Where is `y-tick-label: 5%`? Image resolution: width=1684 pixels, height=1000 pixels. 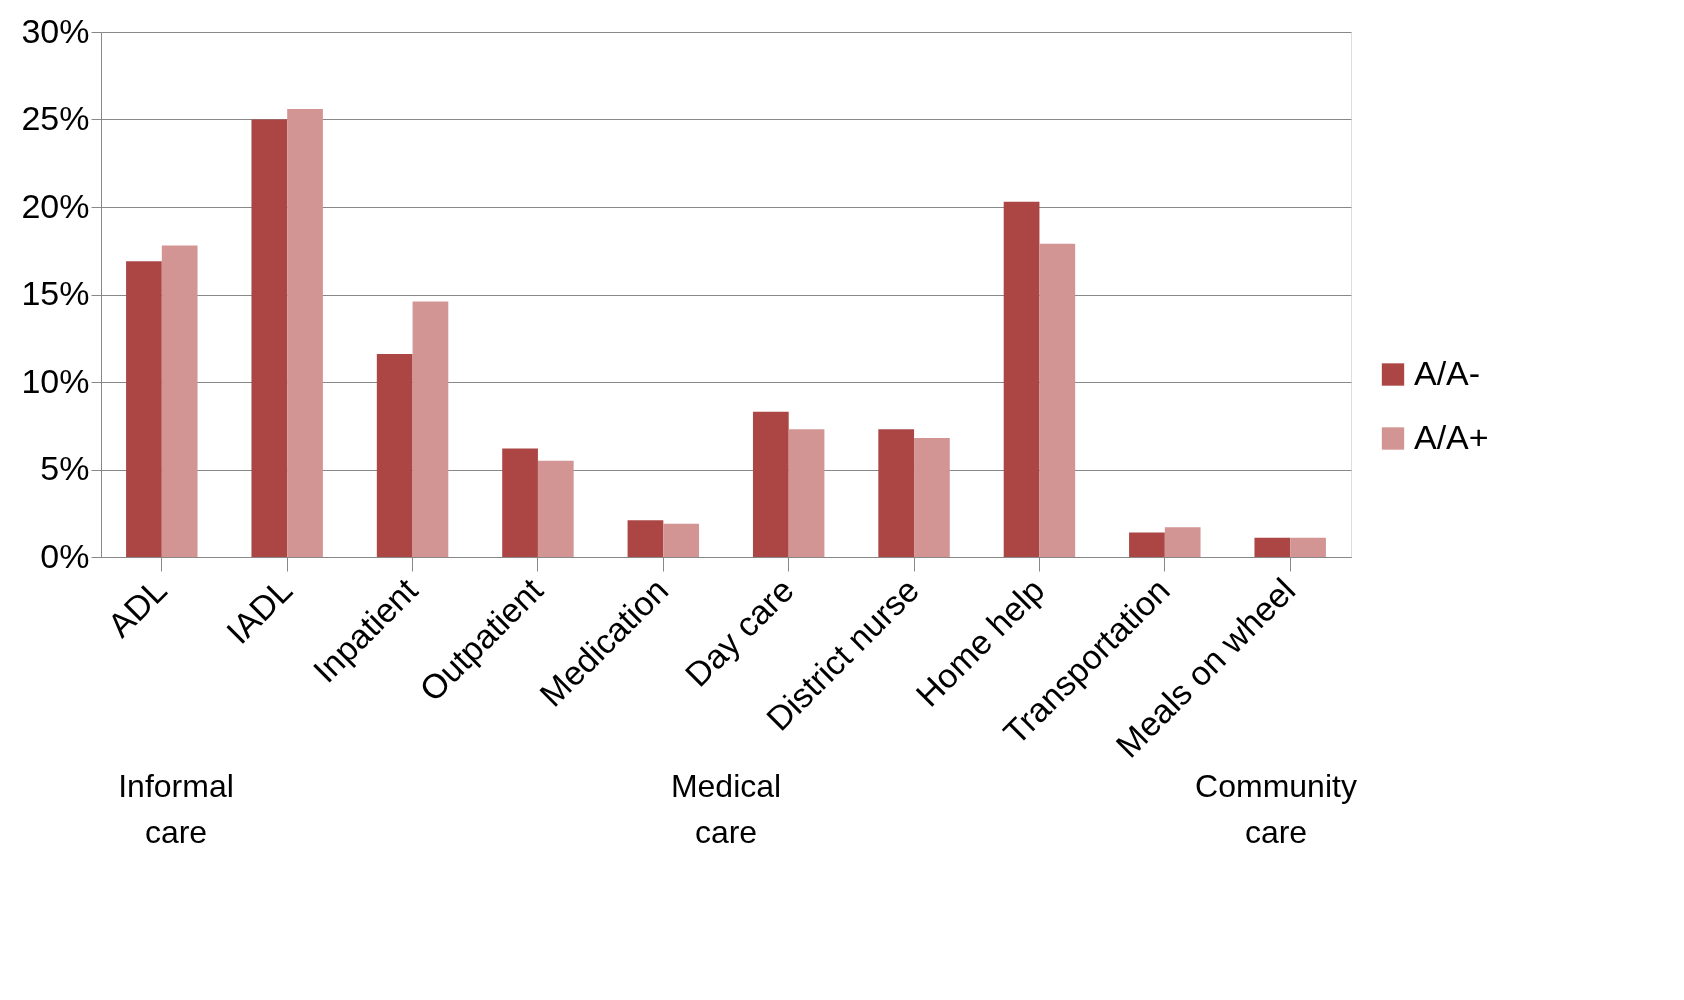
y-tick-label: 5% is located at coordinates (65, 468).